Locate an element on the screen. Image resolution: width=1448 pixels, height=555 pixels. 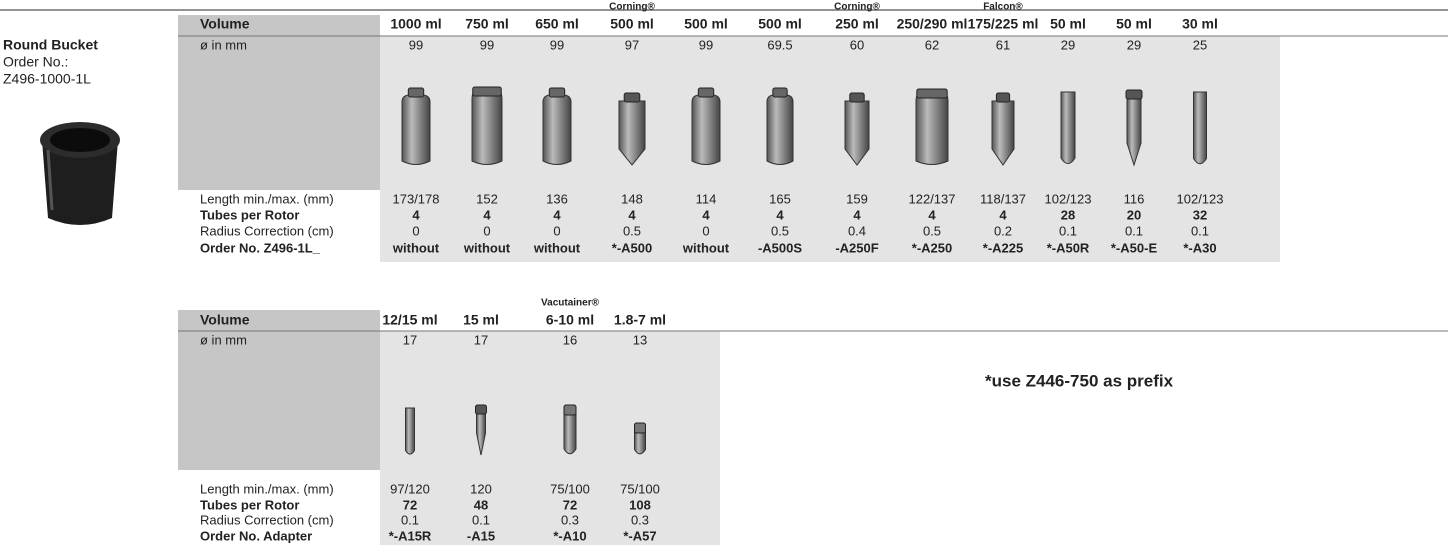
cell-value: *-A10 is located at coordinates (569, 535).